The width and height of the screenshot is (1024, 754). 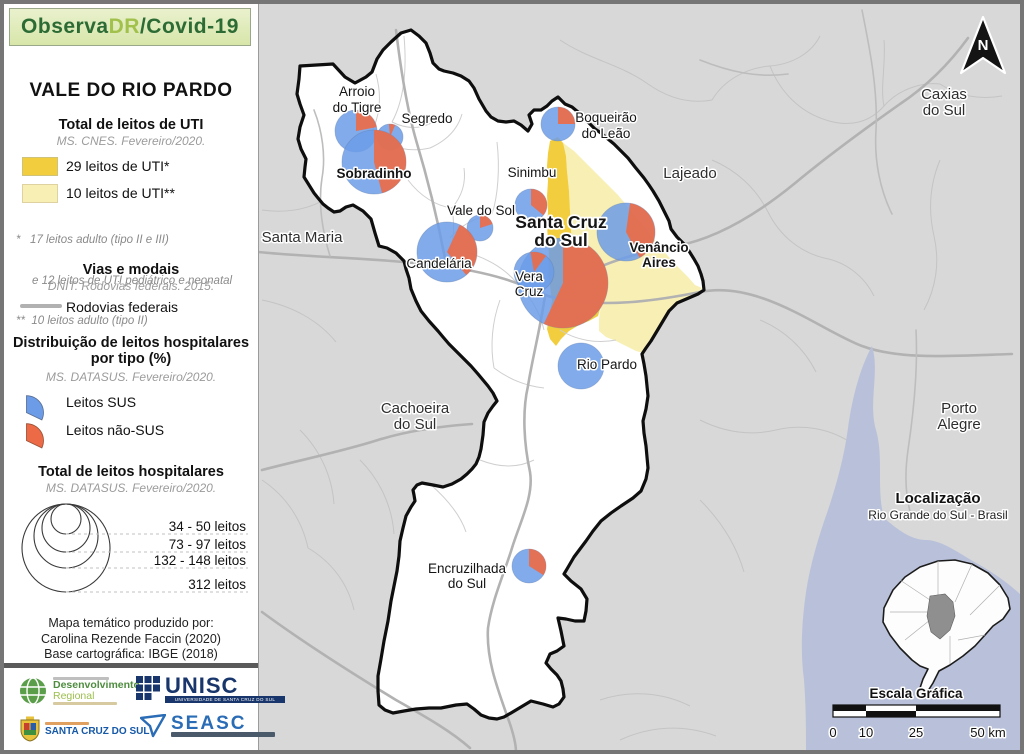 What do you see at coordinates (118, 166) in the screenshot?
I see `uti29-label: 29 leitos de UTI*` at bounding box center [118, 166].